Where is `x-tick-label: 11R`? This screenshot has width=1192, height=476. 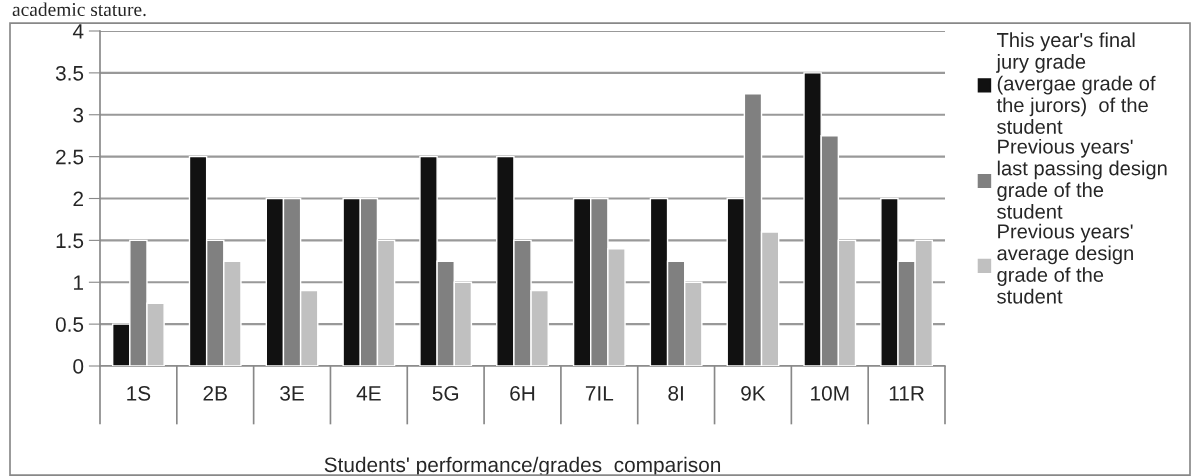
x-tick-label: 11R is located at coordinates (906, 393).